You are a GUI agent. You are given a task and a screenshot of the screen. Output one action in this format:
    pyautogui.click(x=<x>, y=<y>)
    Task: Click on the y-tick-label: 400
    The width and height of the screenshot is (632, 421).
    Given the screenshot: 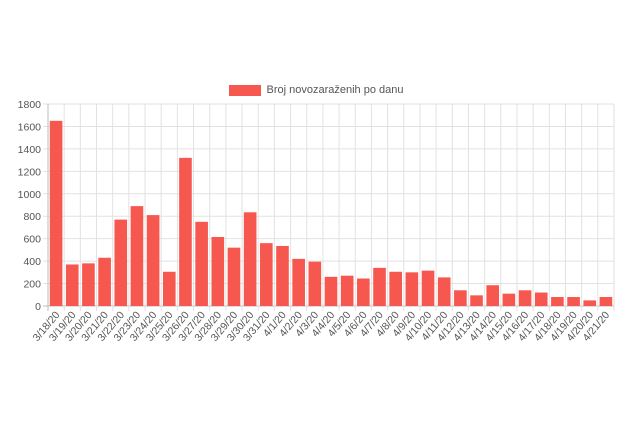 What is the action you would take?
    pyautogui.click(x=32, y=262)
    